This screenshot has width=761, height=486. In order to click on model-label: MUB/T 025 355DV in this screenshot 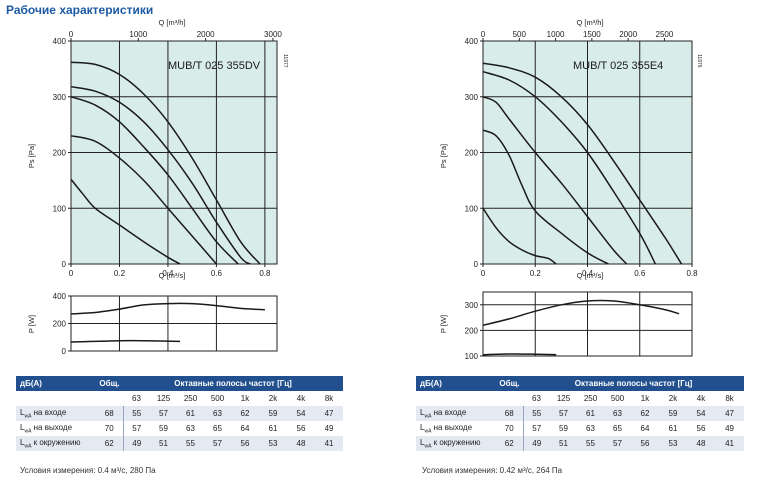, I will do `click(214, 66)`.